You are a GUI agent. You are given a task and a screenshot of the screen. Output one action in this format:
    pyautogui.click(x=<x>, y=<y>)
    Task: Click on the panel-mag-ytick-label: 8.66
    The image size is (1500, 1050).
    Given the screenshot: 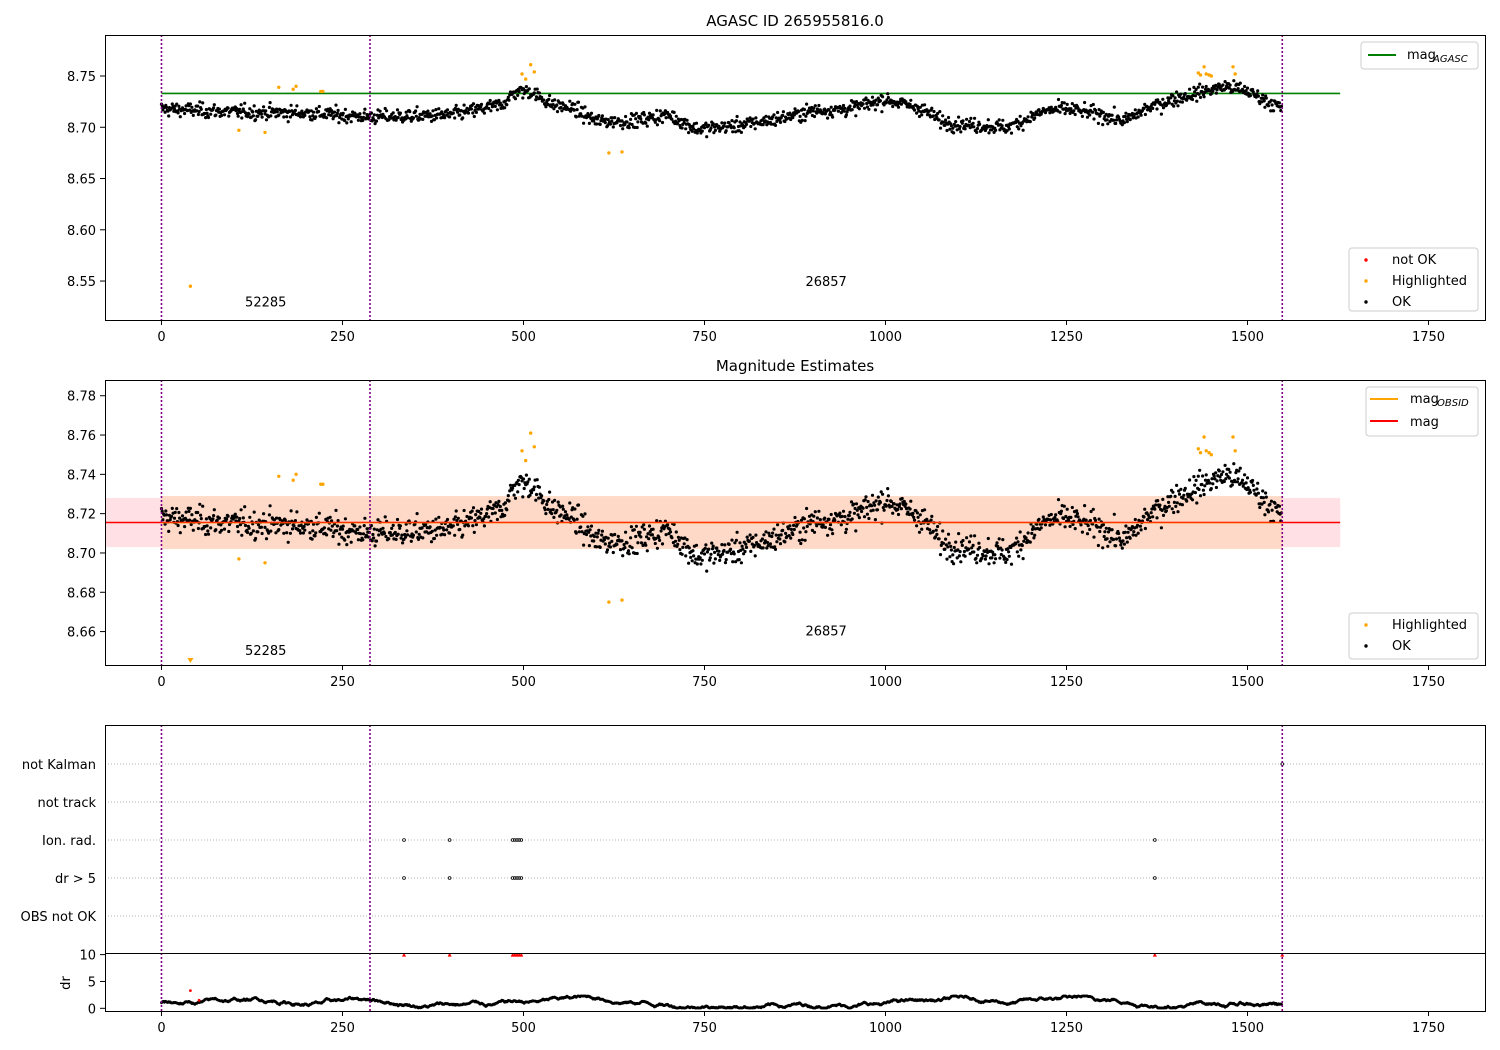 What is the action you would take?
    pyautogui.click(x=81, y=633)
    